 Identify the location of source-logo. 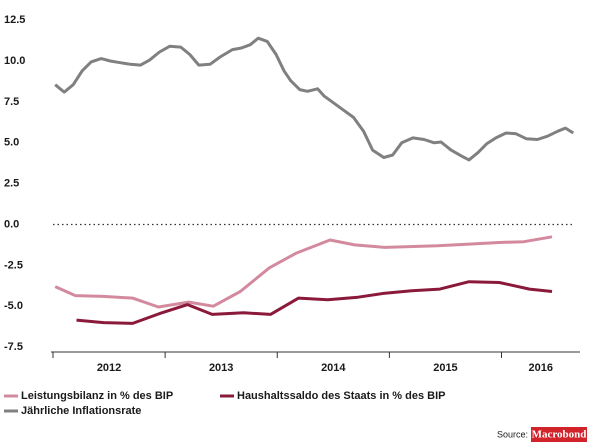
(559, 434).